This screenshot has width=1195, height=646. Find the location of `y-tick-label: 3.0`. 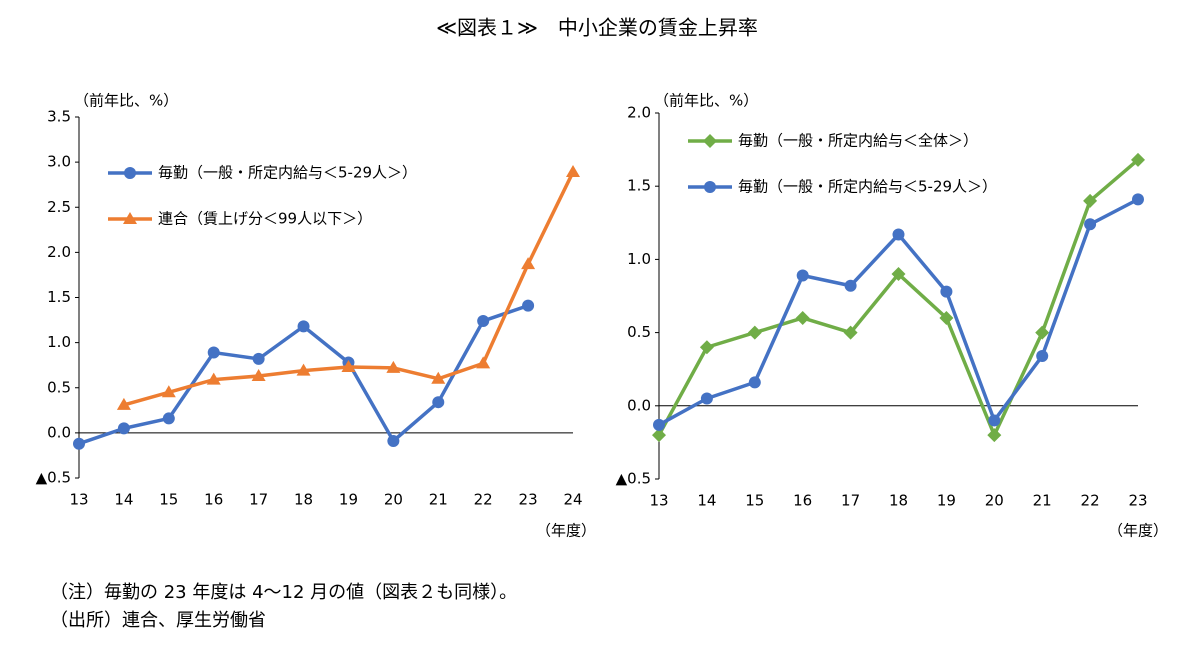

y-tick-label: 3.0 is located at coordinates (59, 162).